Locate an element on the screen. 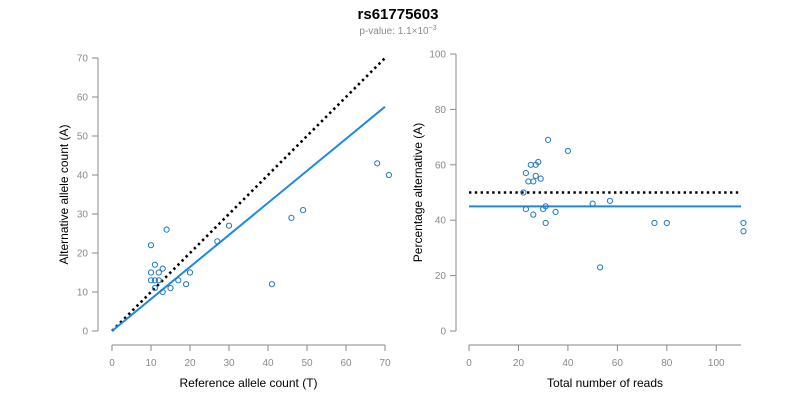 The width and height of the screenshot is (800, 400). p-value-prefix: p-value: 1.1×10 is located at coordinates (394, 31).